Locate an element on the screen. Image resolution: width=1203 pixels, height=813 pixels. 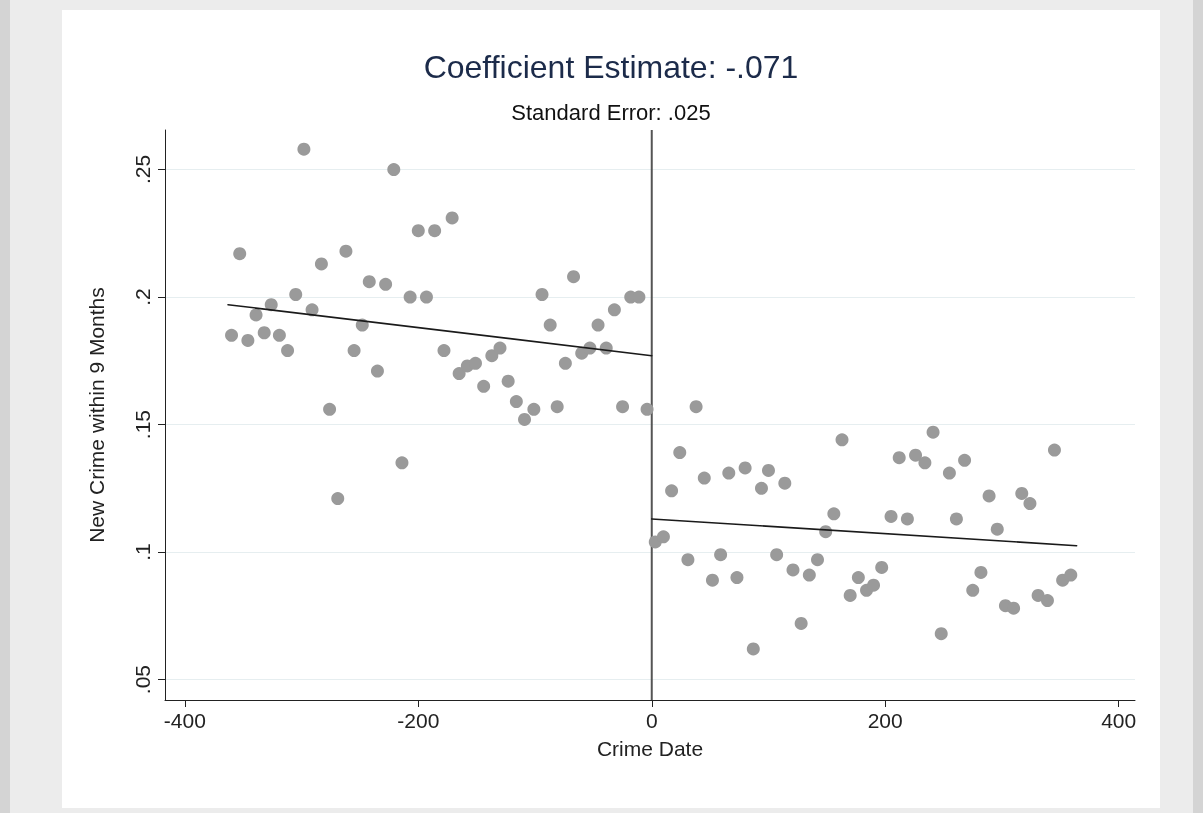
x-axis-title: Crime Date is located at coordinates (650, 748).